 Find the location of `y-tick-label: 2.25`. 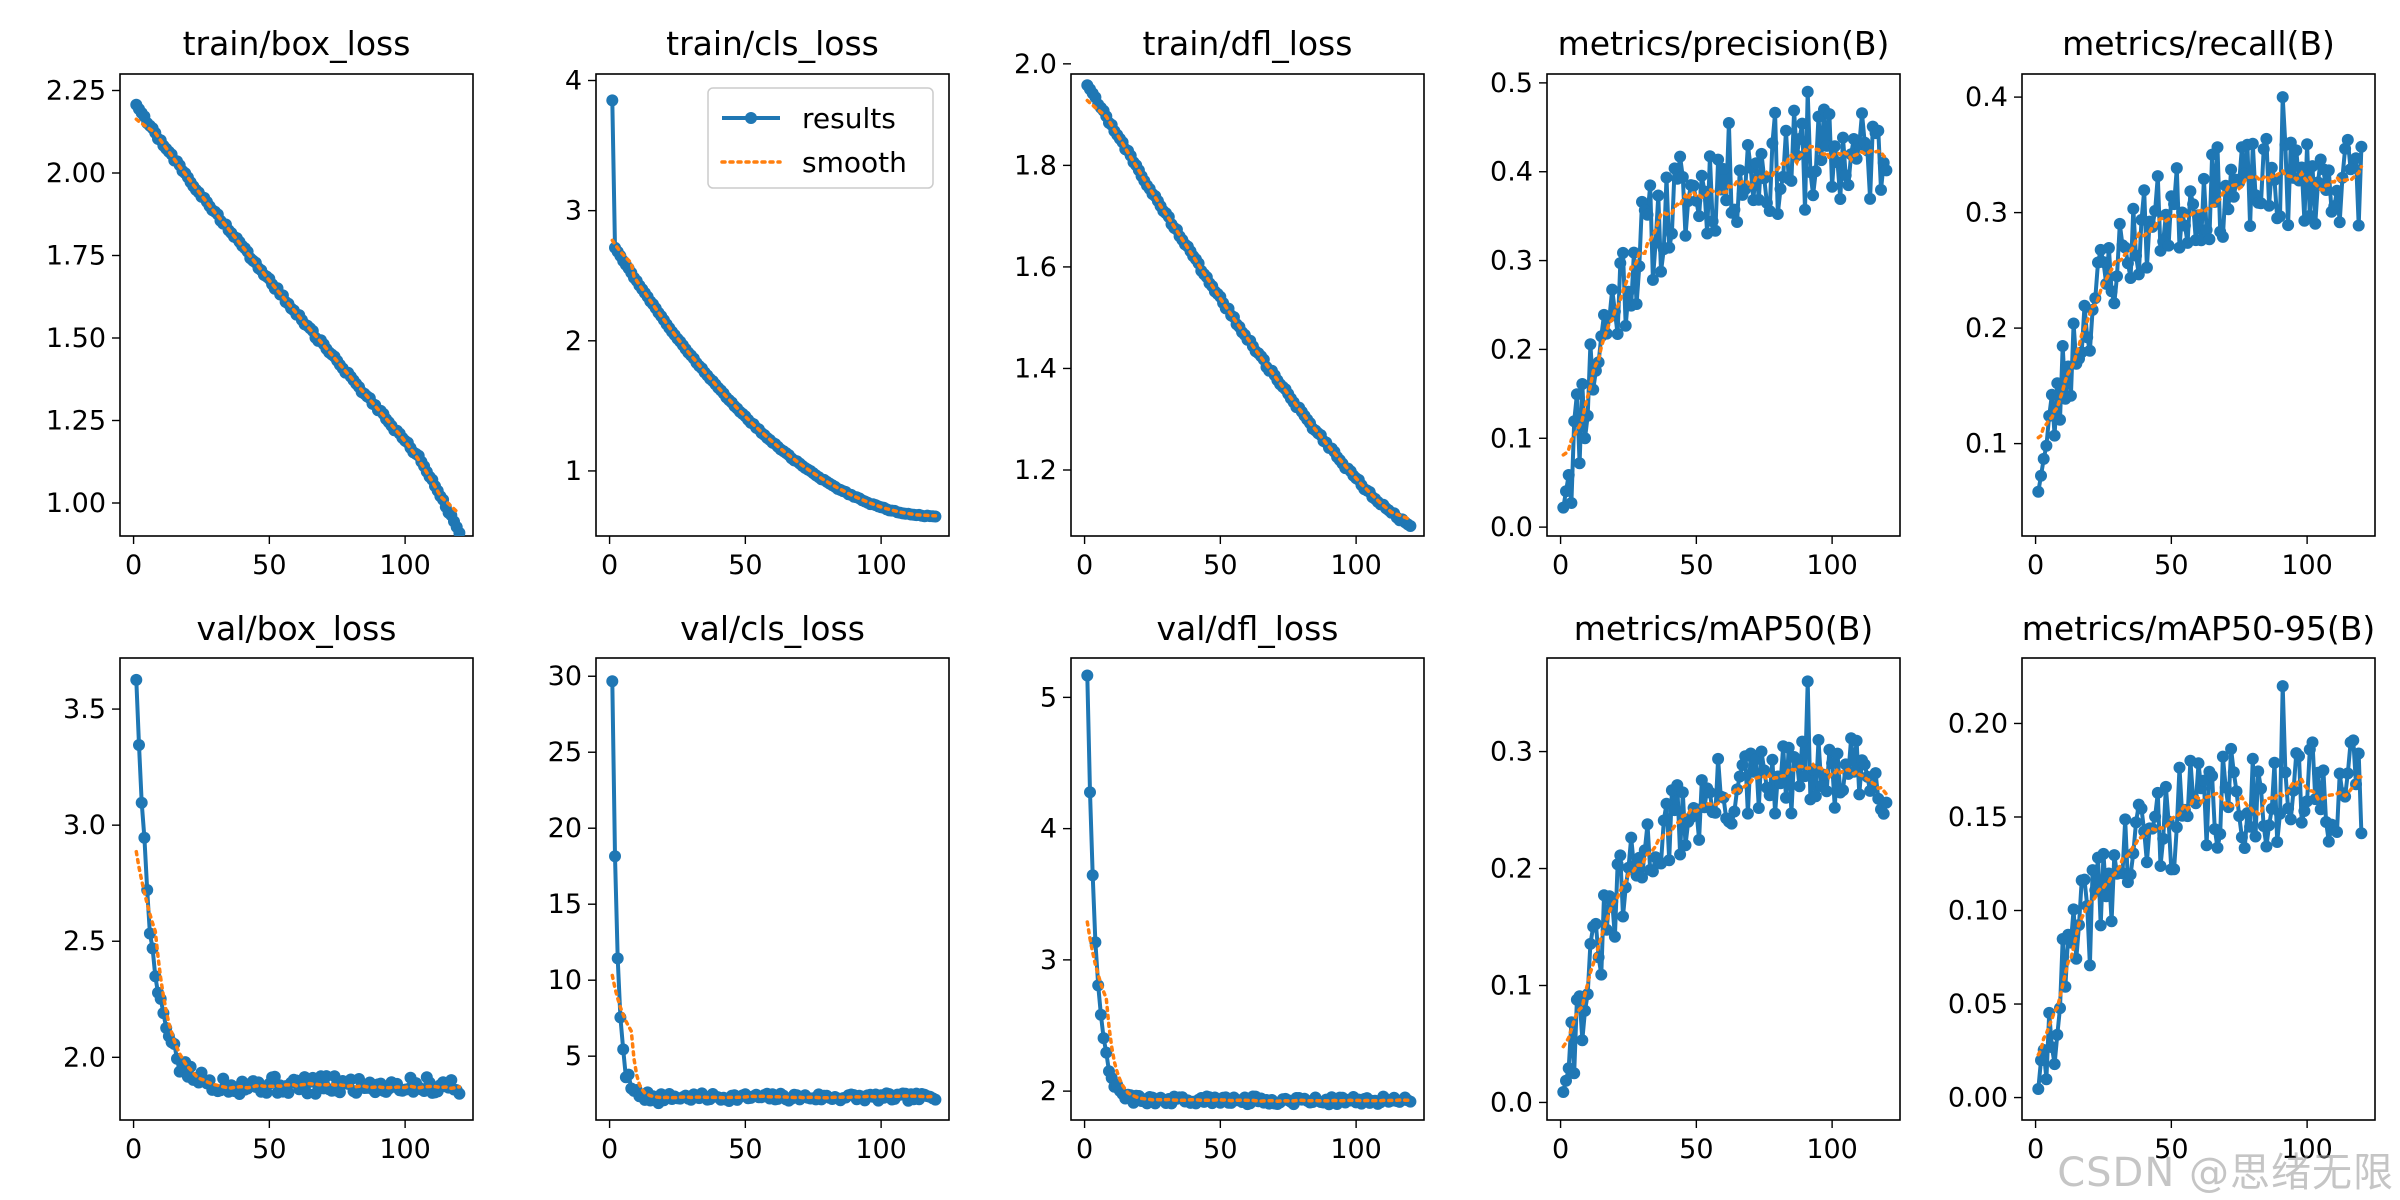

y-tick-label: 2.25 is located at coordinates (76, 91).